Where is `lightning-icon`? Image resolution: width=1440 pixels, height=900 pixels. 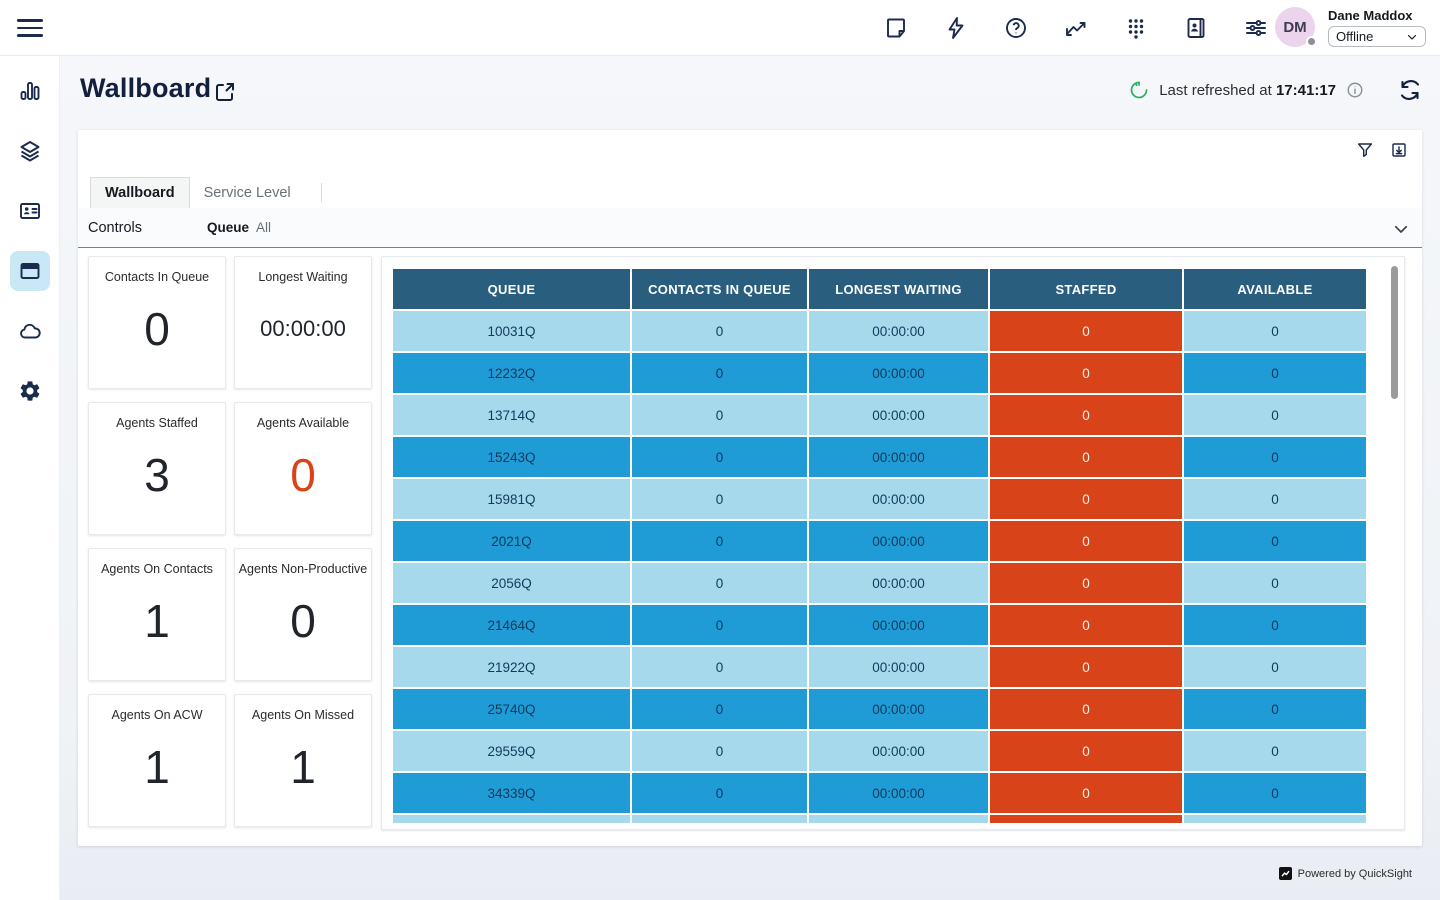 lightning-icon is located at coordinates (956, 28).